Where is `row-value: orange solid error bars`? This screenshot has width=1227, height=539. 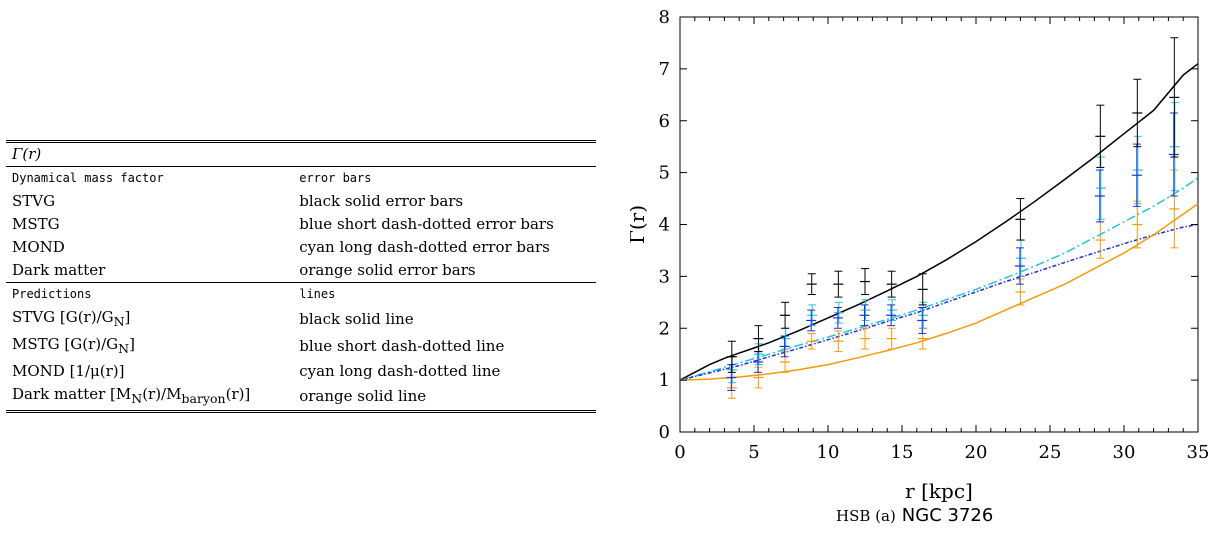 row-value: orange solid error bars is located at coordinates (387, 270).